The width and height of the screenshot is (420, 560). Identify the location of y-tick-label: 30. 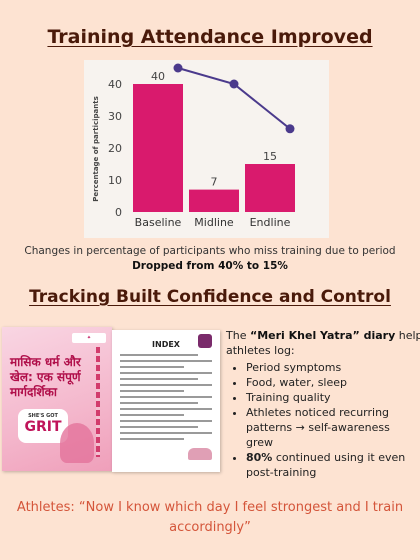
(115, 116).